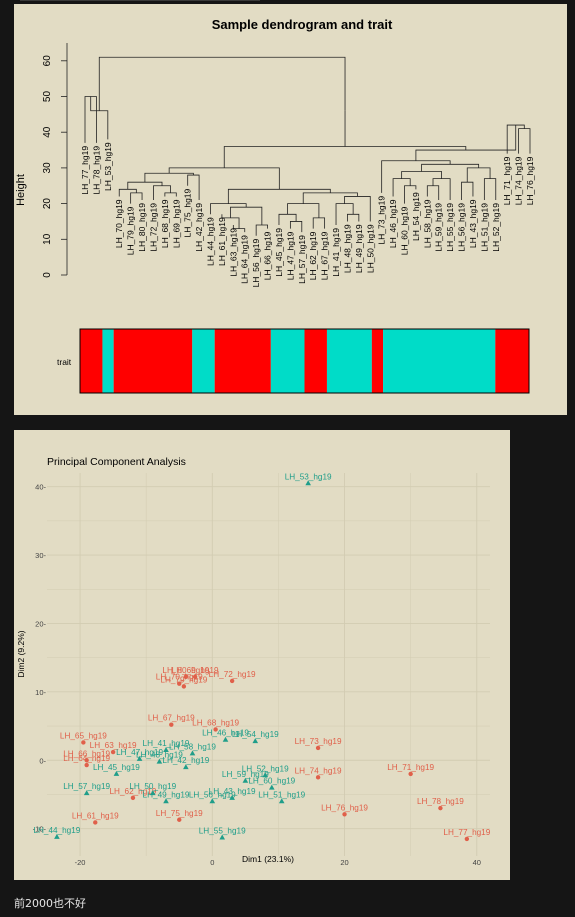  Describe the element at coordinates (166, 794) in the screenshot. I see `pca-point-label: LH_49_hg19` at that location.